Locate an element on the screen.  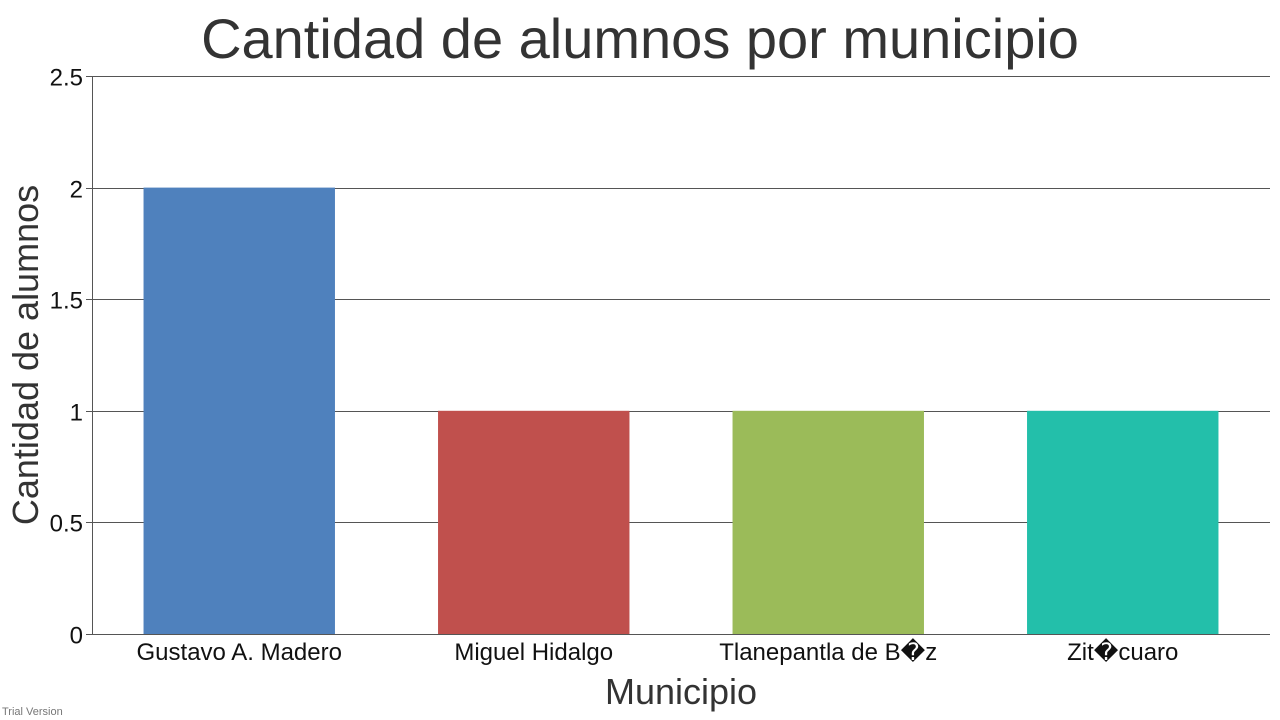
x-axis-title: Municipio is located at coordinates (681, 691).